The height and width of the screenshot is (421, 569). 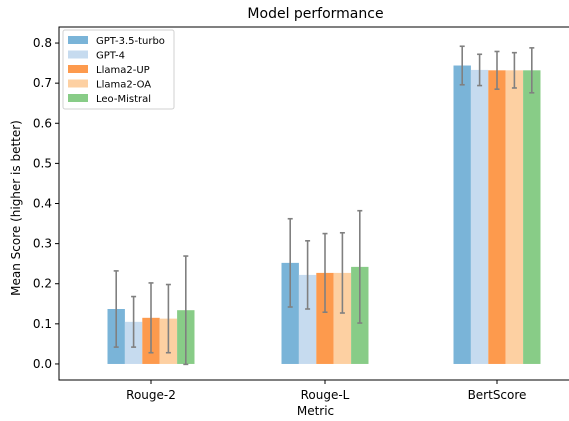 I want to click on legend-label: GPT-3.5-turbo, so click(x=130, y=41).